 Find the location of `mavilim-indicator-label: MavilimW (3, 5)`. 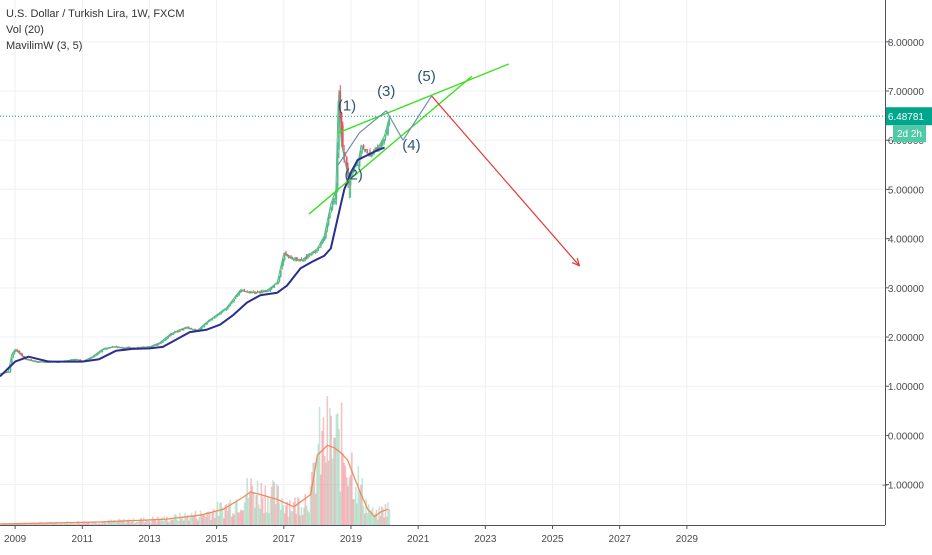

mavilim-indicator-label: MavilimW (3, 5) is located at coordinates (44, 46).